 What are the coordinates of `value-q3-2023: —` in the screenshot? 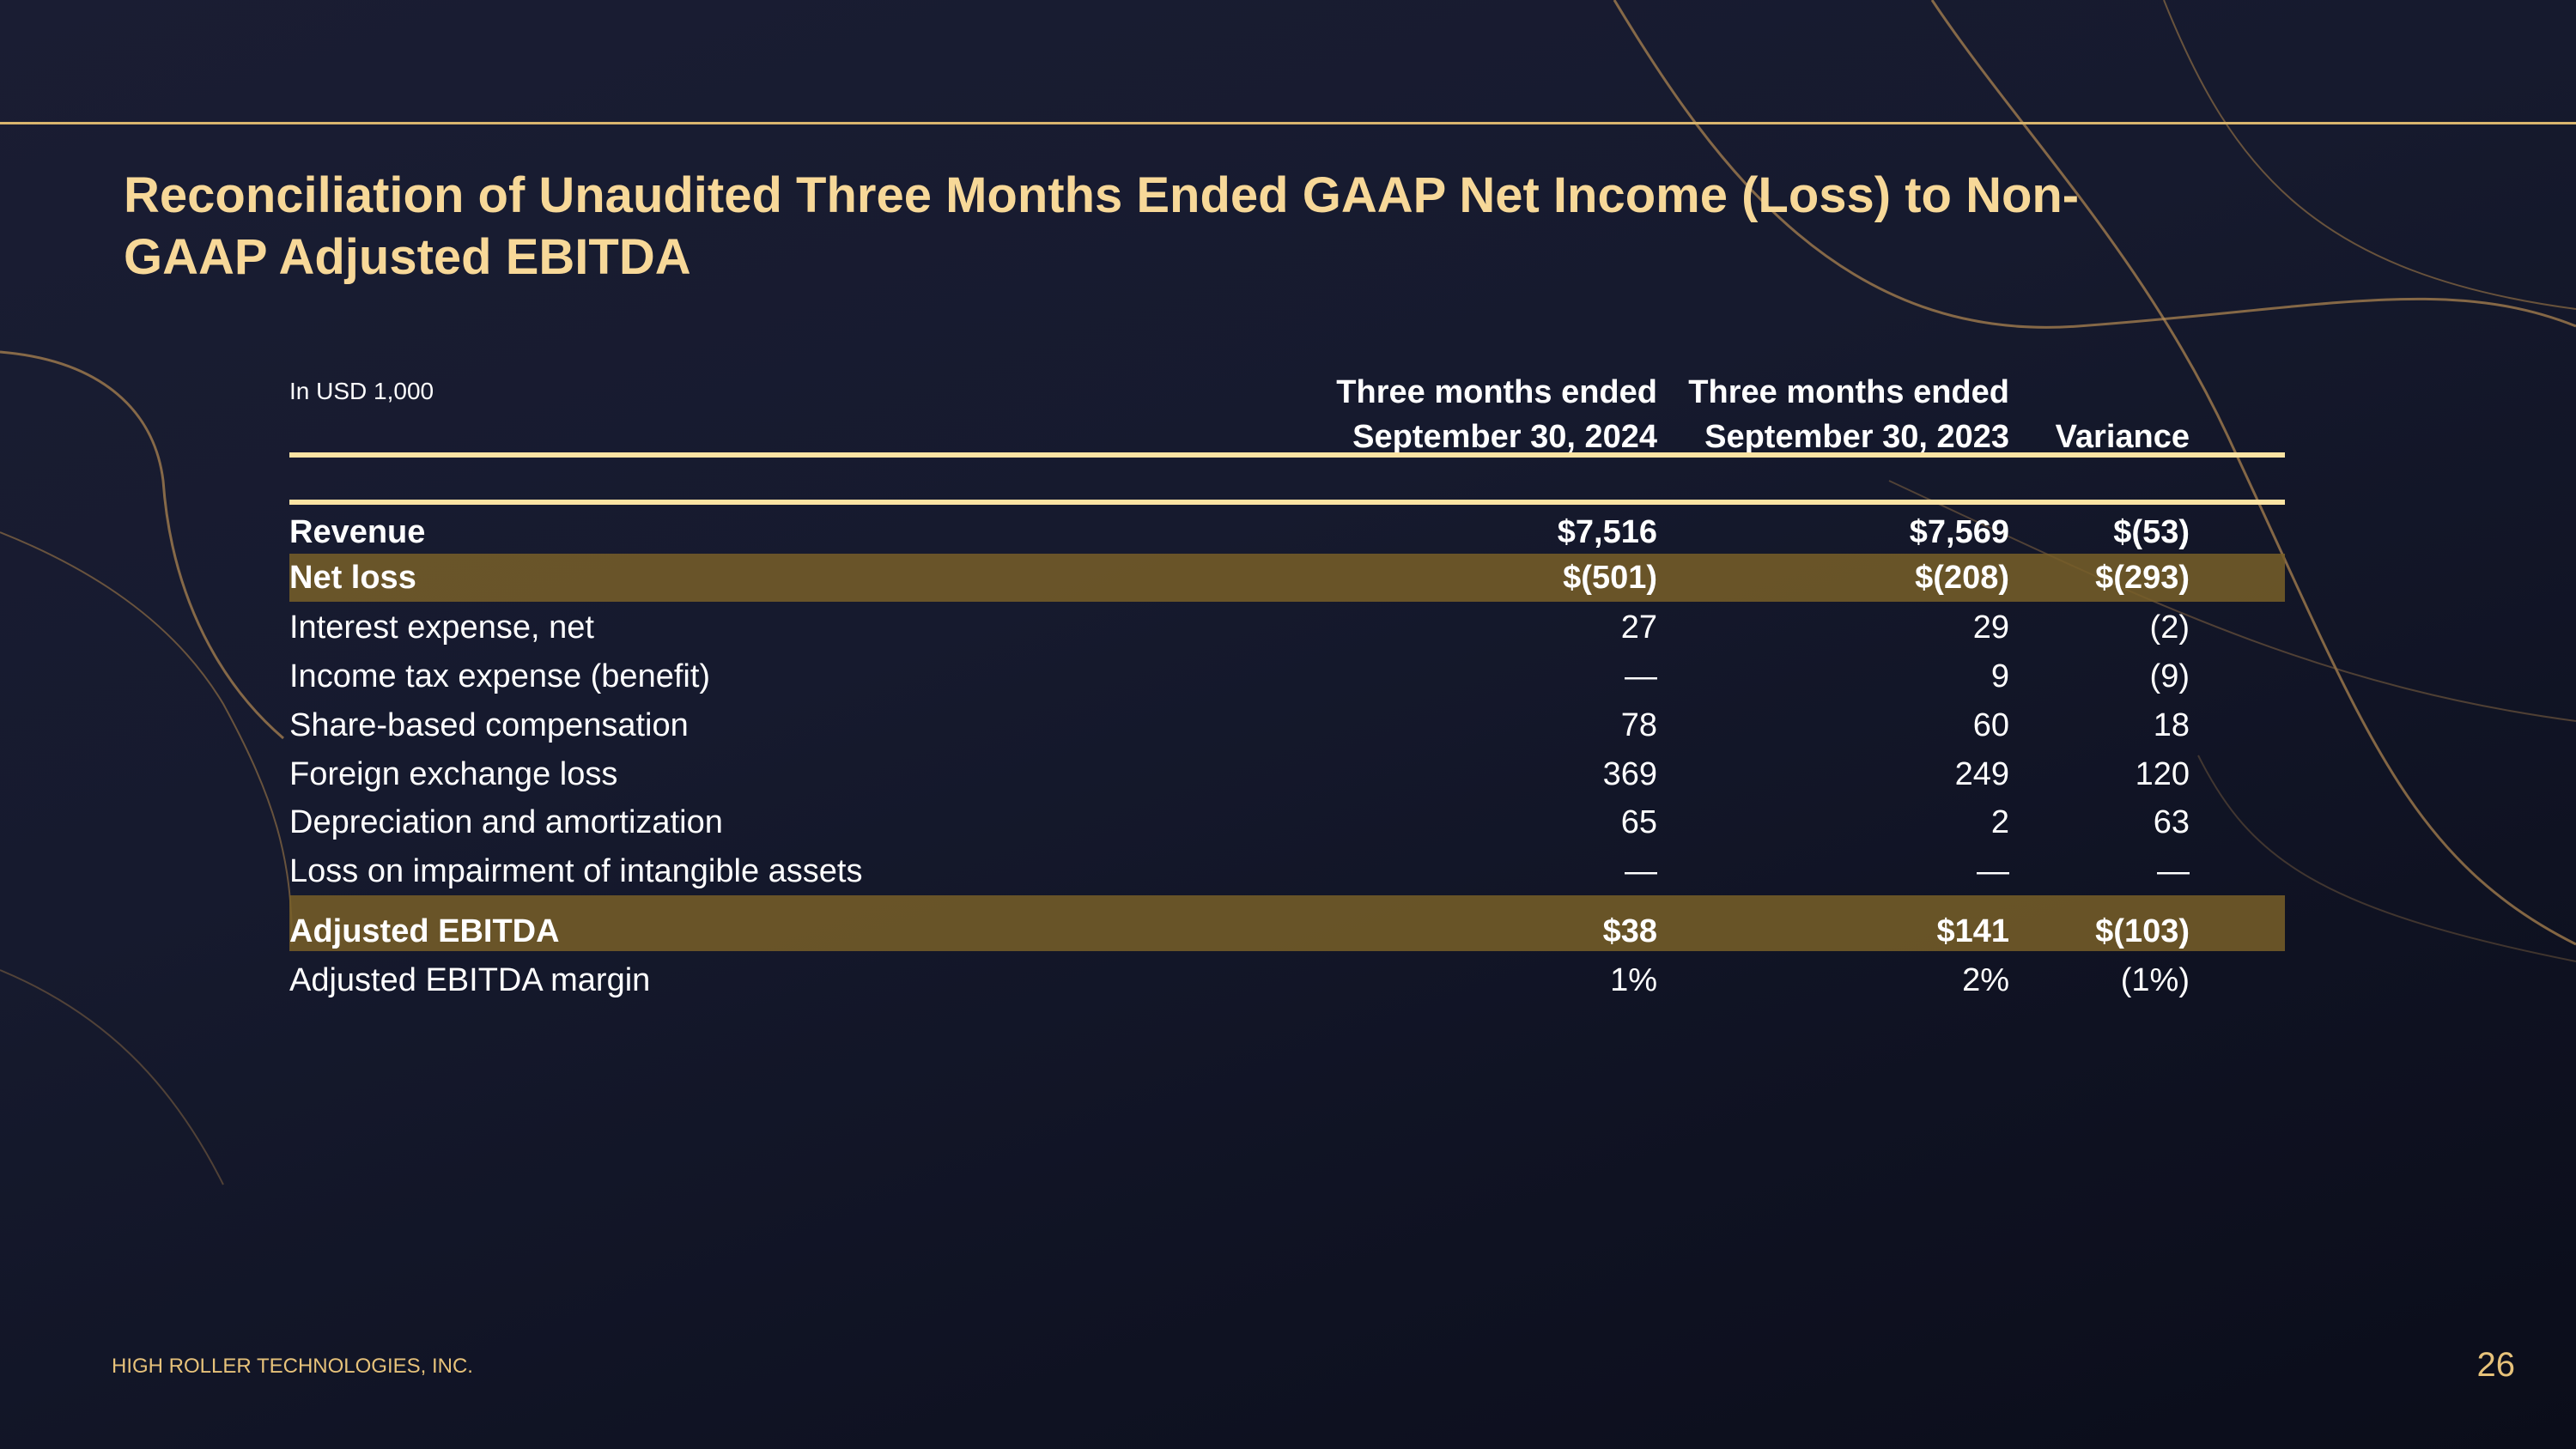 It's located at (1993, 871).